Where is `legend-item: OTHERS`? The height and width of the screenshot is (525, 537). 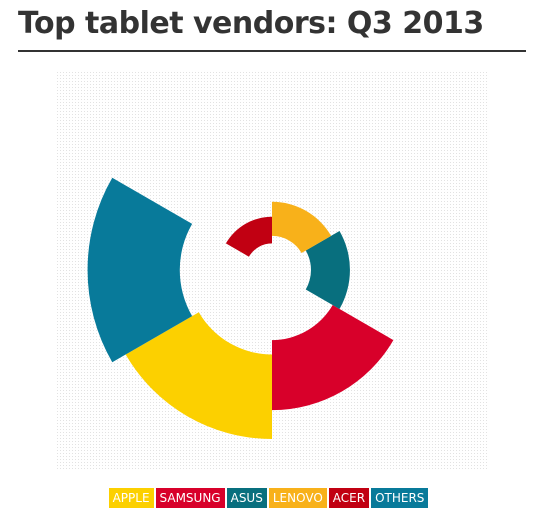
legend-item: OTHERS is located at coordinates (400, 498).